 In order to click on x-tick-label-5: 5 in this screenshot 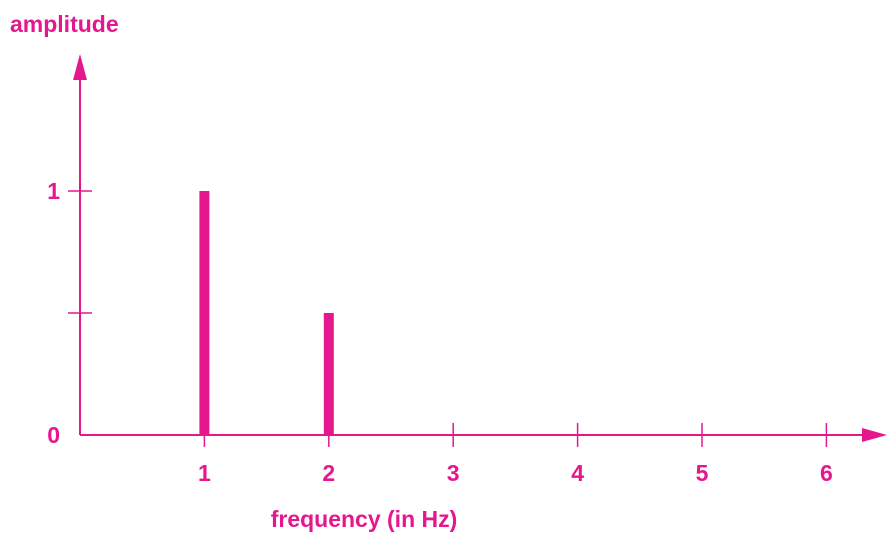, I will do `click(702, 473)`.